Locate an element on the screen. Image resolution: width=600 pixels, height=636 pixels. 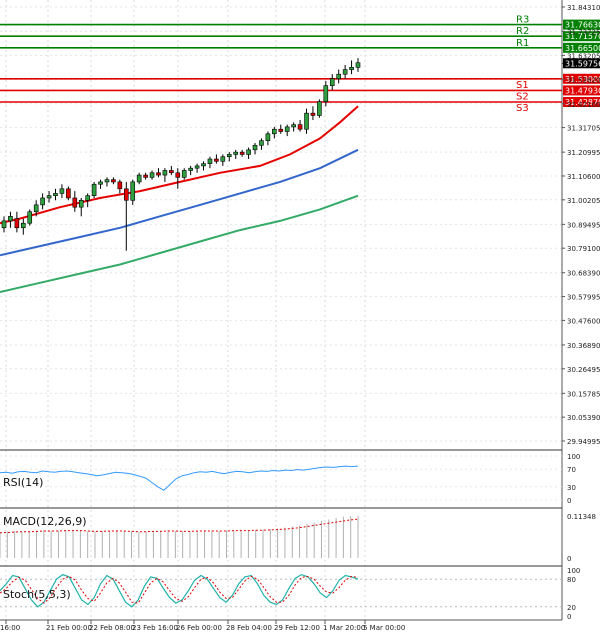
price-tick-label: 30.57995 is located at coordinates (583, 298).